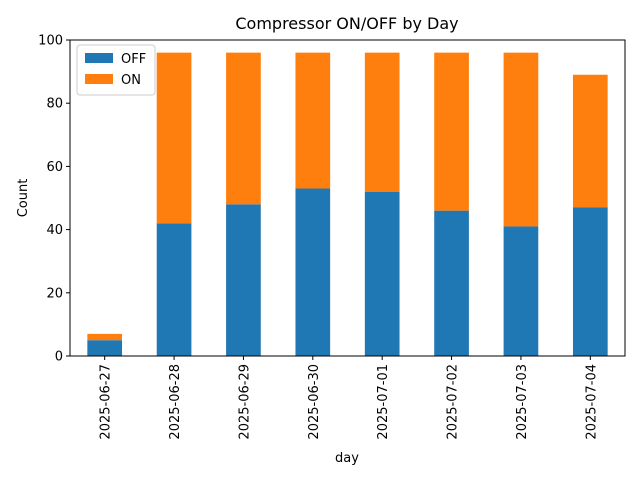 The image size is (640, 480). I want to click on legend-swatch-off, so click(99, 58).